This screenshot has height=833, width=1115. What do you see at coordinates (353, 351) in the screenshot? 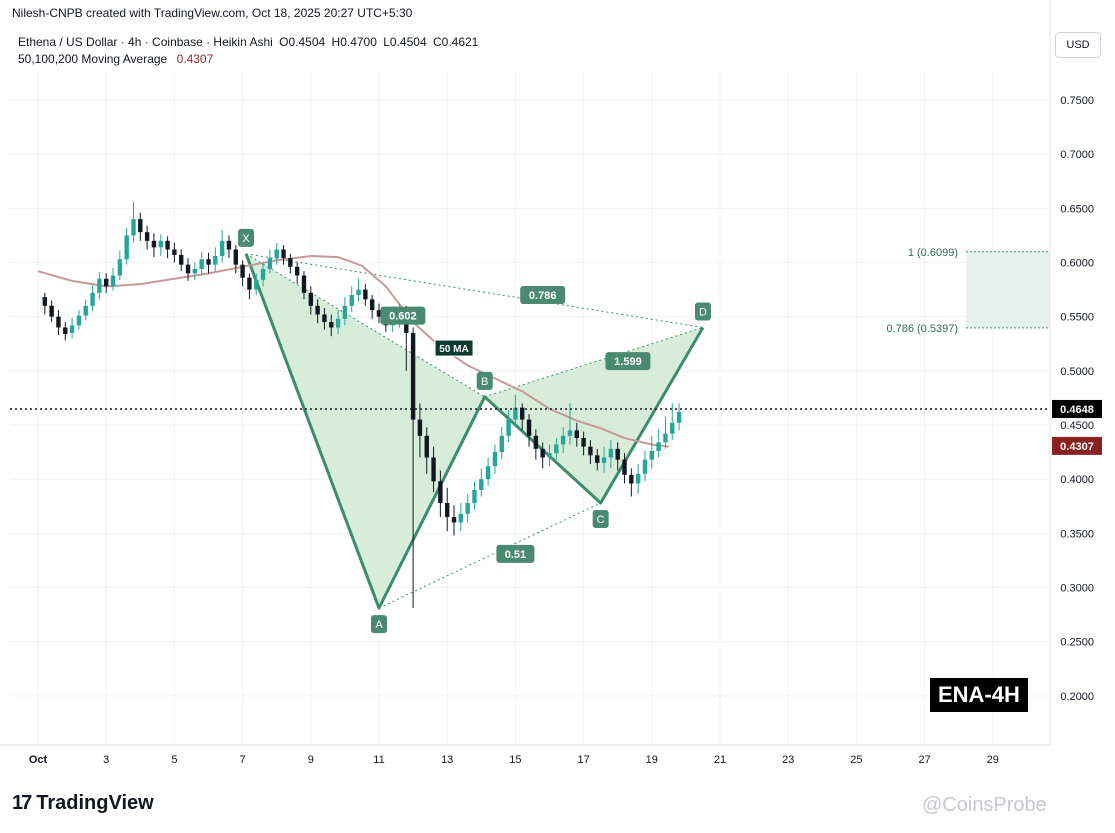
I see `moving-average` at bounding box center [353, 351].